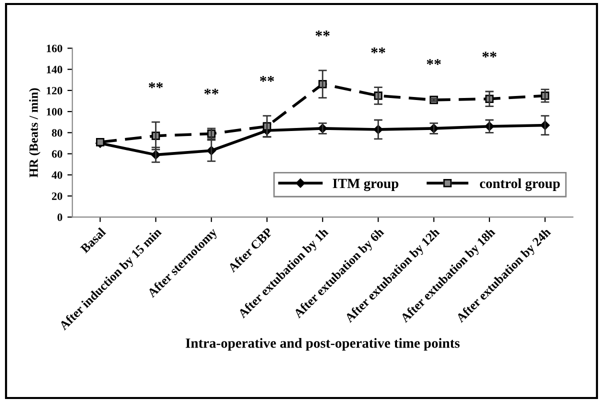 Image resolution: width=603 pixels, height=402 pixels. Describe the element at coordinates (60, 218) in the screenshot. I see `y-tick-label: 0` at that location.